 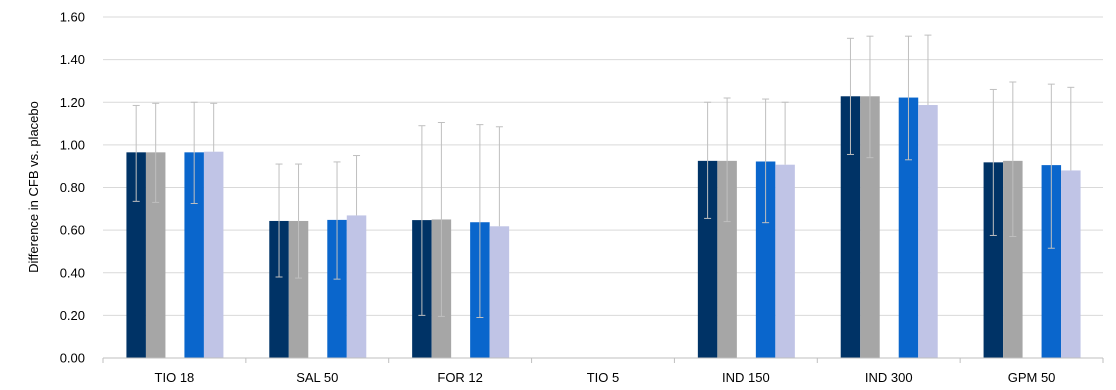 What do you see at coordinates (72, 102) in the screenshot?
I see `y-tick-label: 1.20` at bounding box center [72, 102].